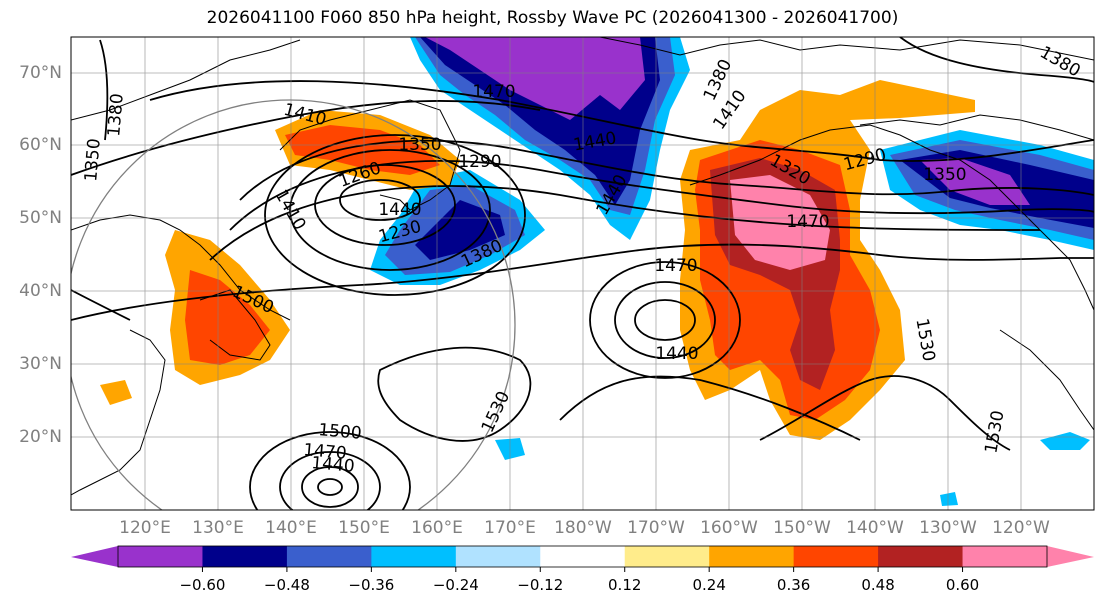 The image size is (1105, 604). Describe the element at coordinates (116, 115) in the screenshot. I see `contour-label: 1380` at that location.